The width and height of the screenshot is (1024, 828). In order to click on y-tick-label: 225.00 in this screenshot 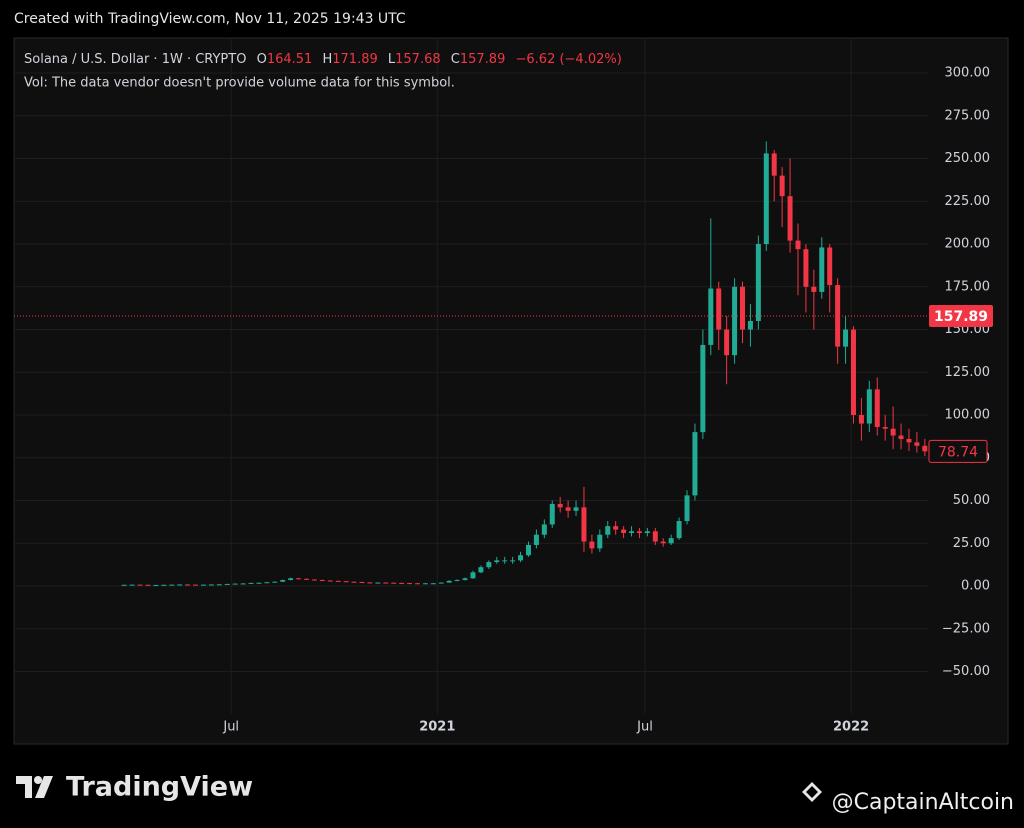, I will do `click(968, 201)`.